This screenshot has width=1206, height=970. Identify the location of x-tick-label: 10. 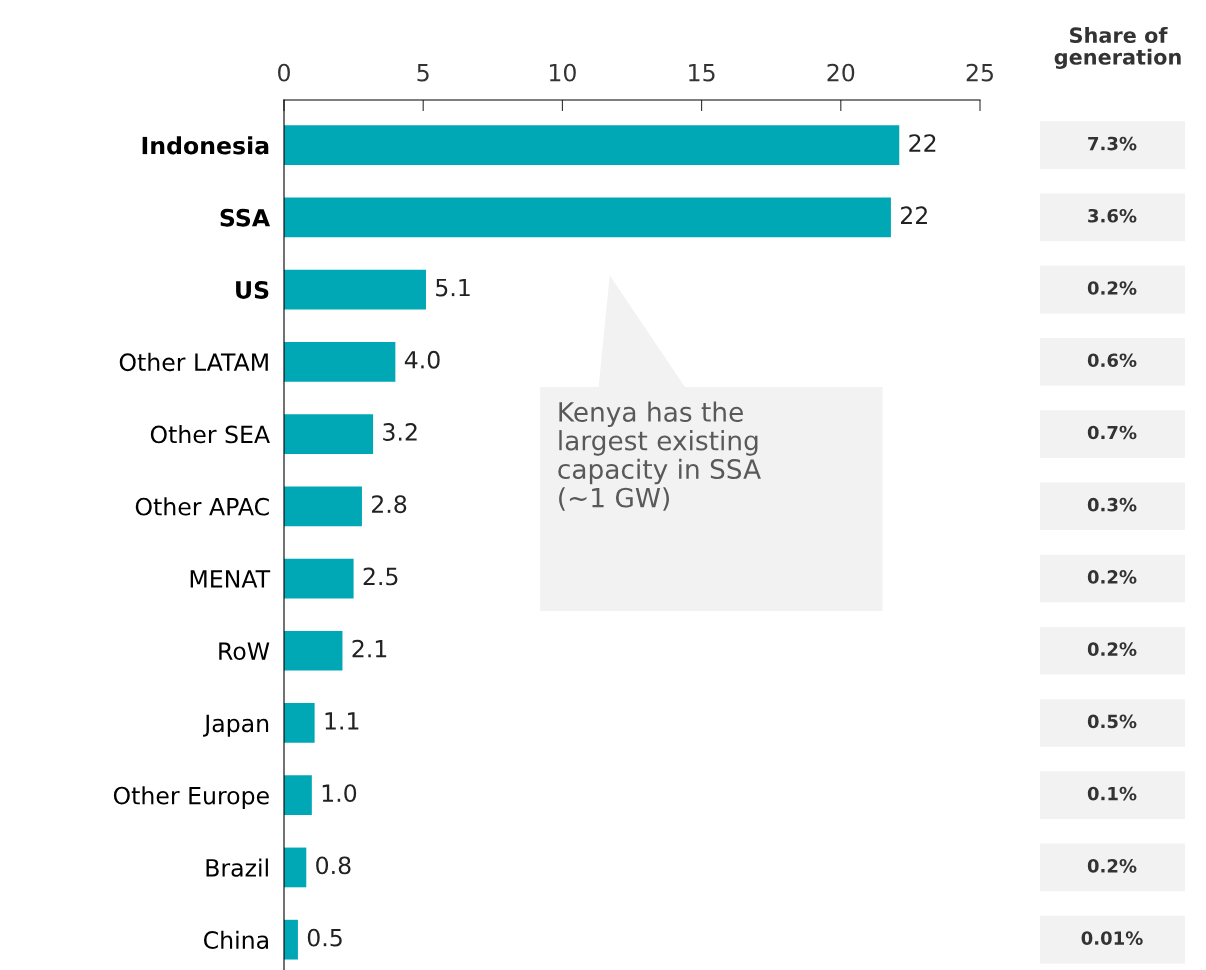
(562, 72).